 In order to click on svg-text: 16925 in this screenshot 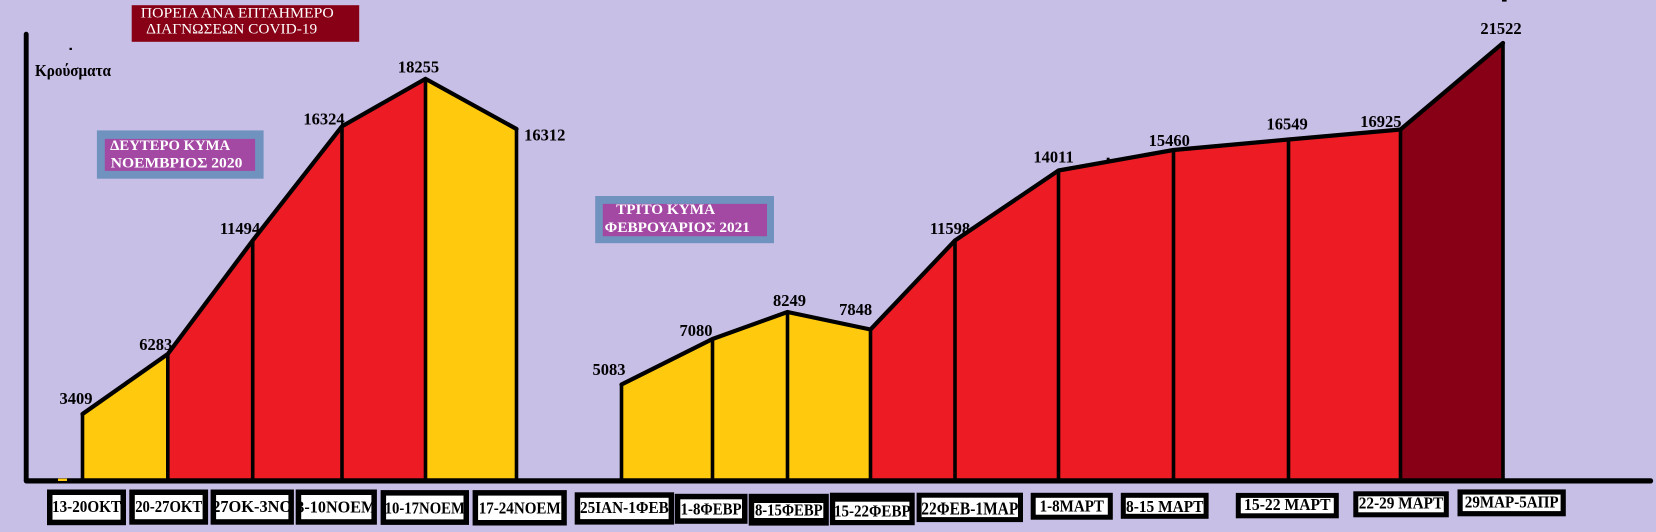, I will do `click(1380, 121)`.